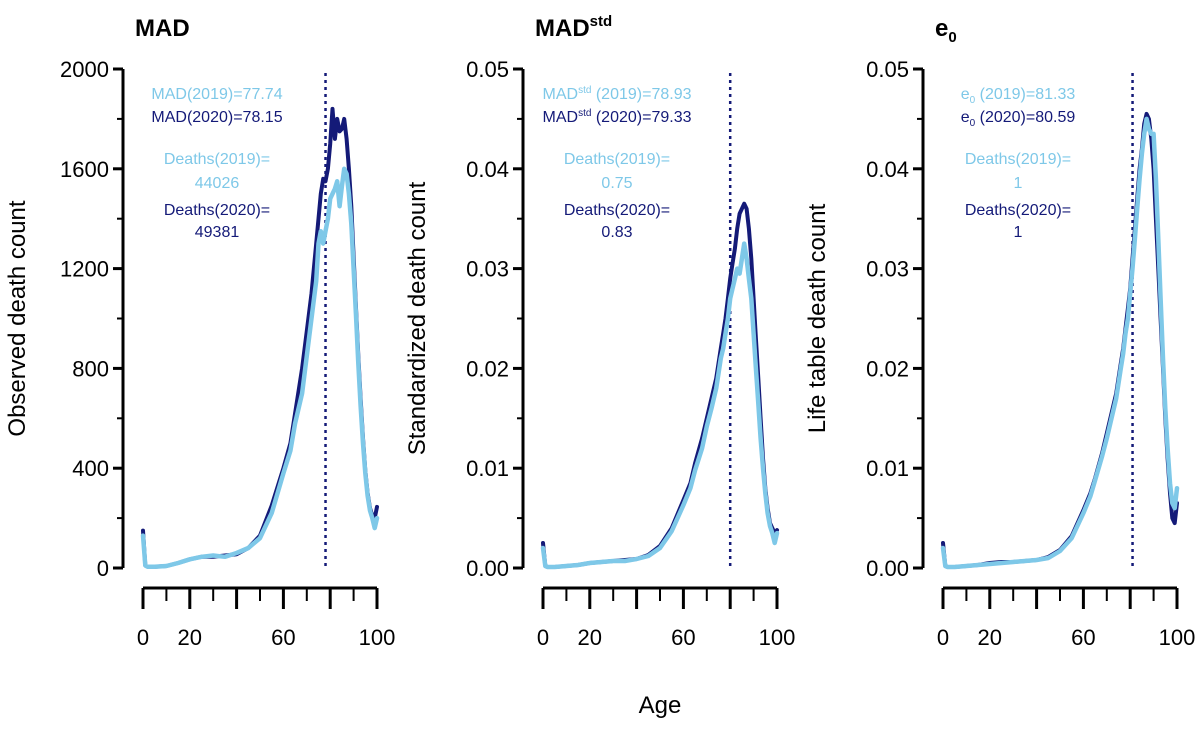  I want to click on annotation-text: MAD(2019)=77.74, so click(216, 94).